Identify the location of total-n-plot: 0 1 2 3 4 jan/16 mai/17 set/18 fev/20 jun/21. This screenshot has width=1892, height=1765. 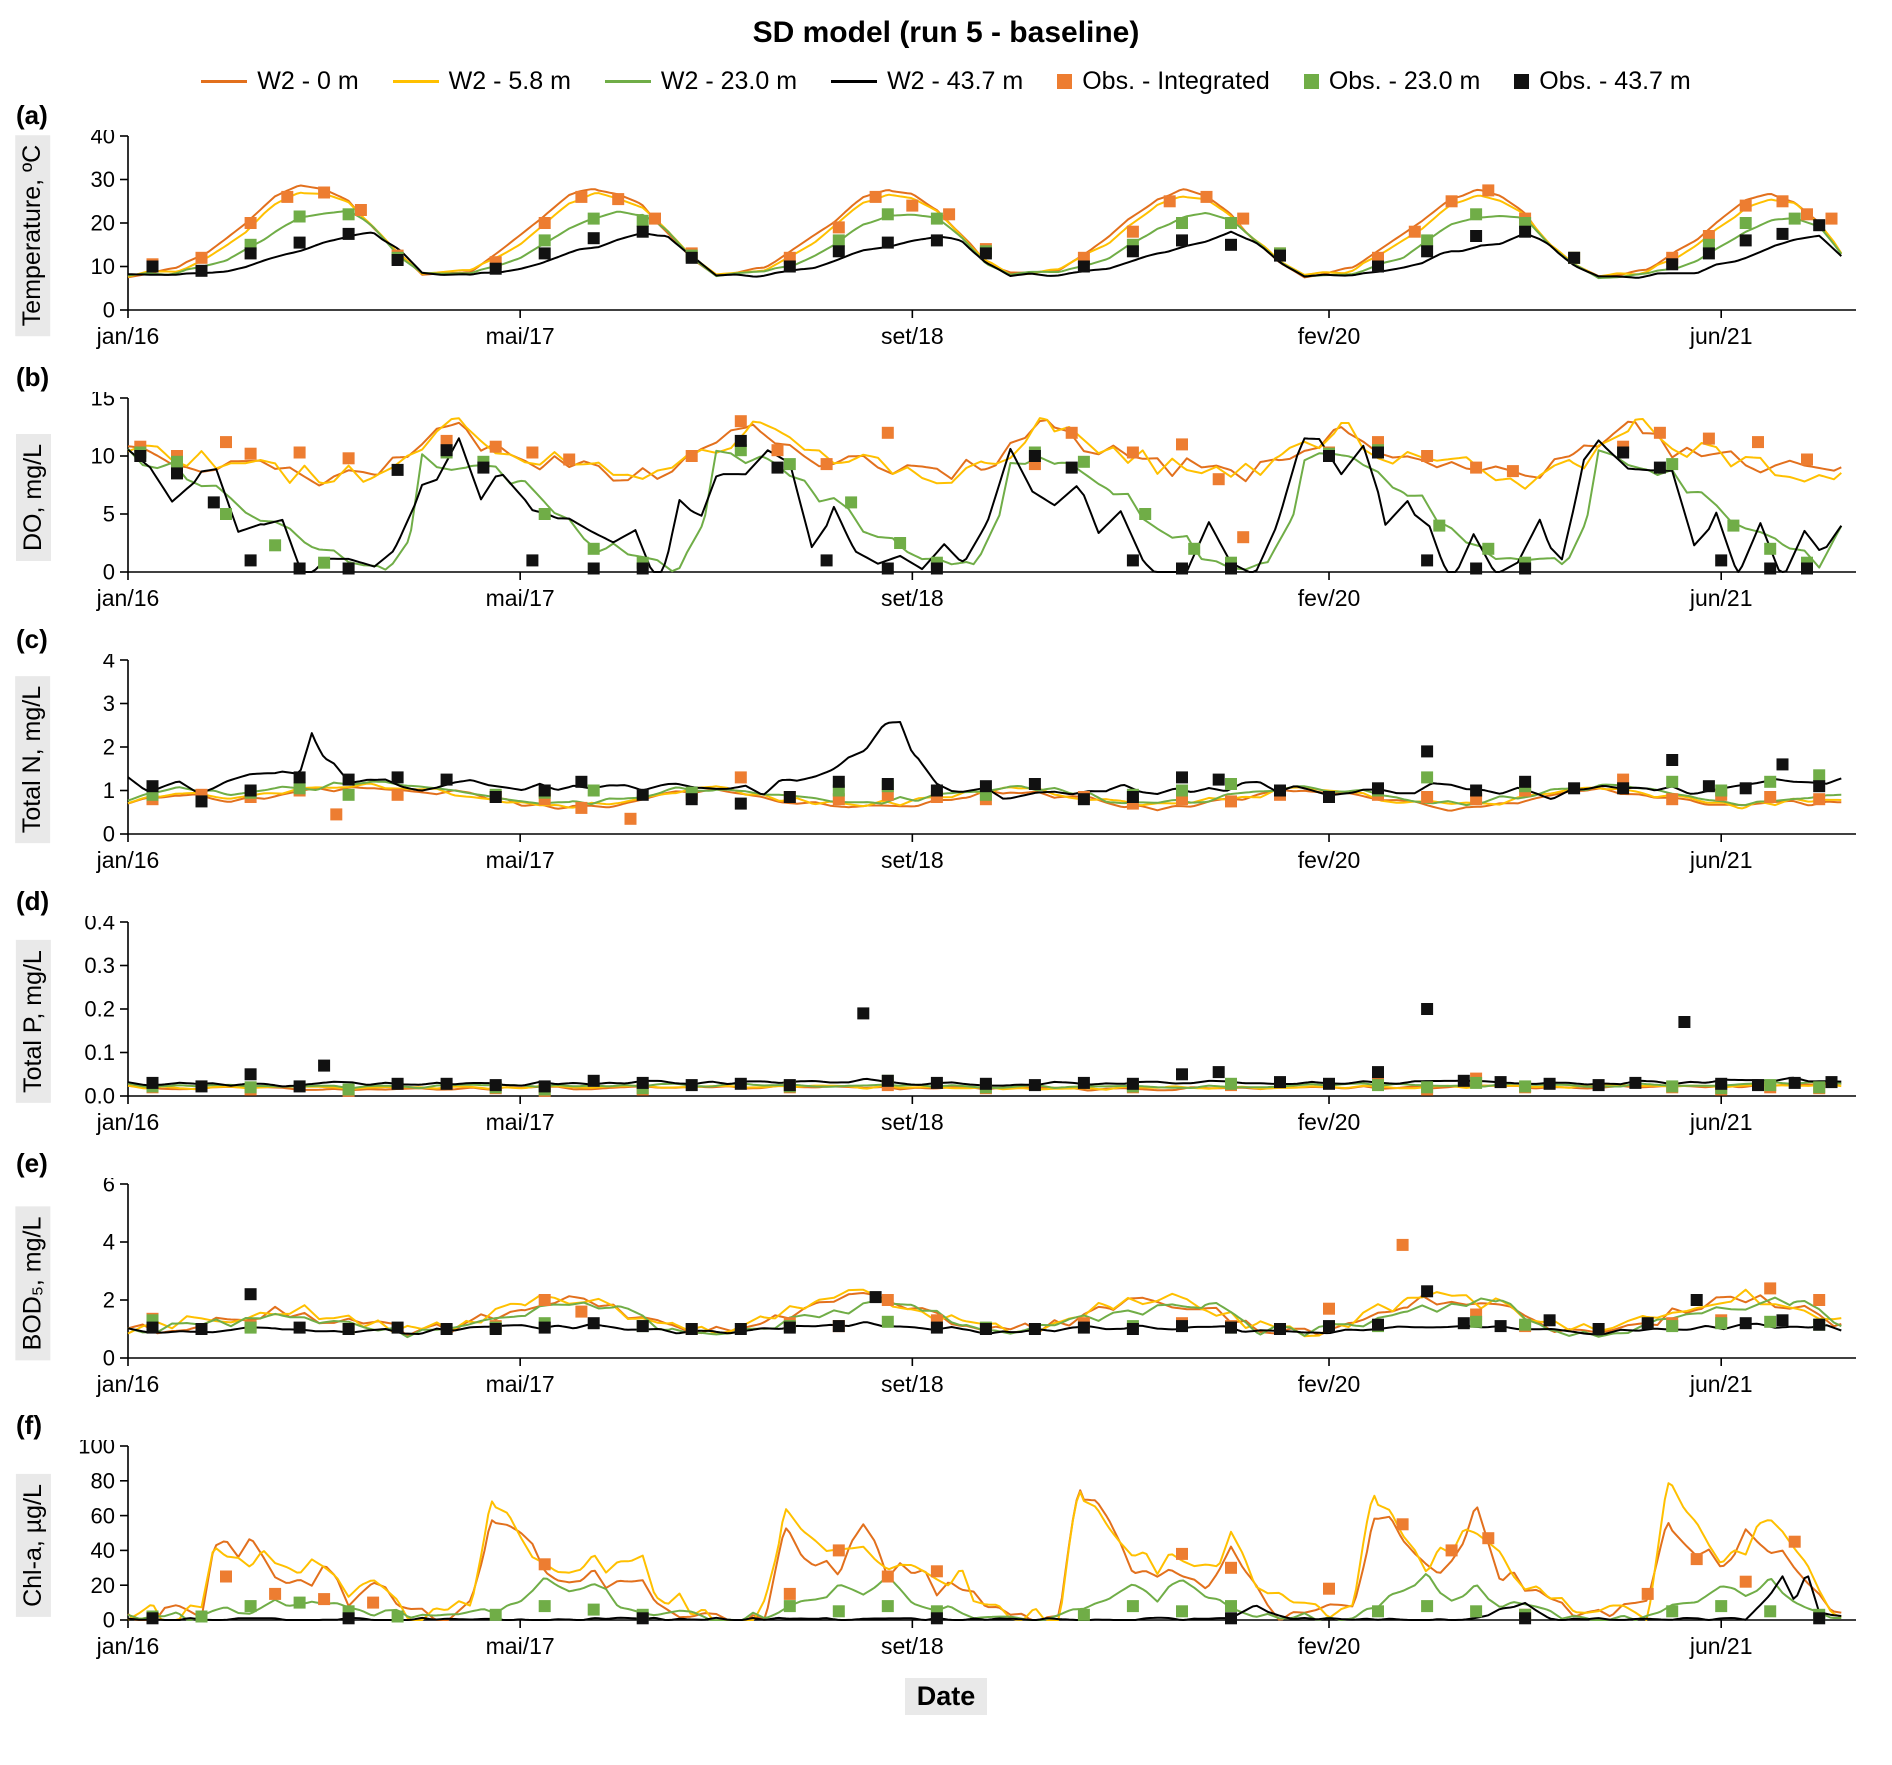
(976, 763).